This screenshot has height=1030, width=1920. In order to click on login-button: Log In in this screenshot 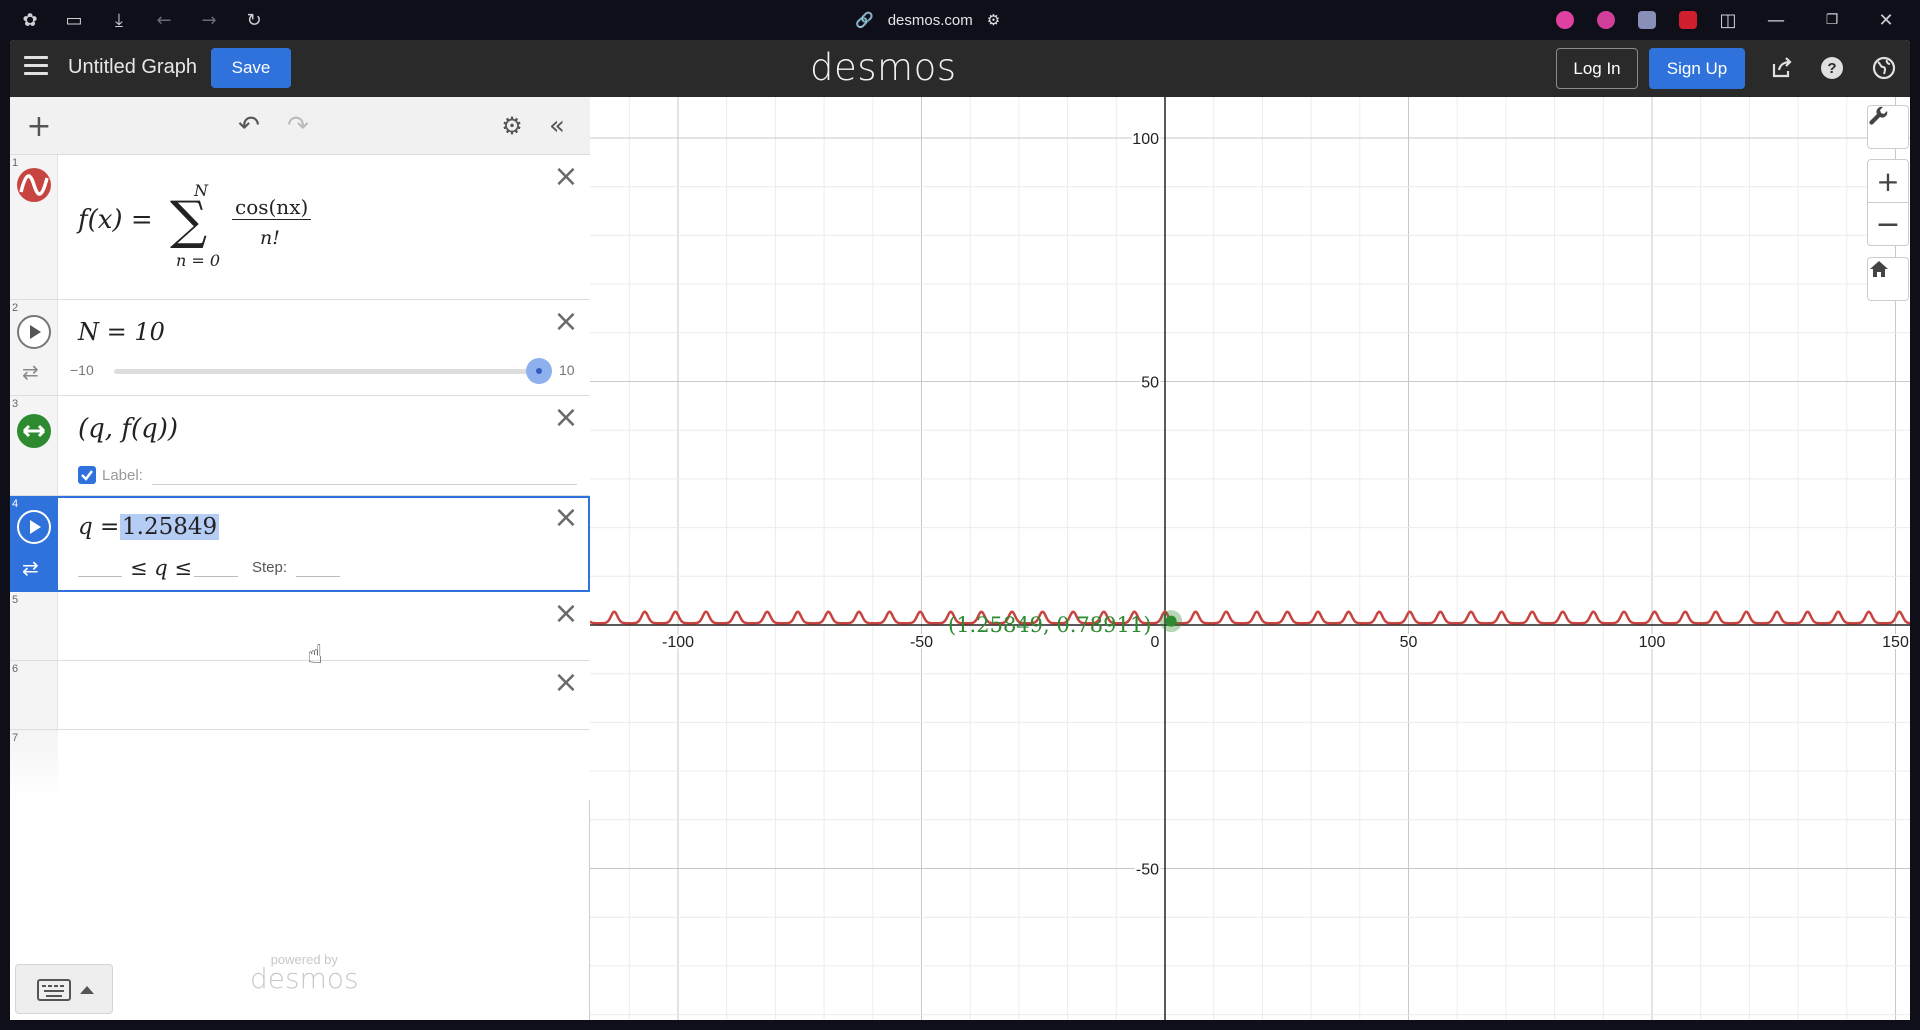, I will do `click(1597, 68)`.